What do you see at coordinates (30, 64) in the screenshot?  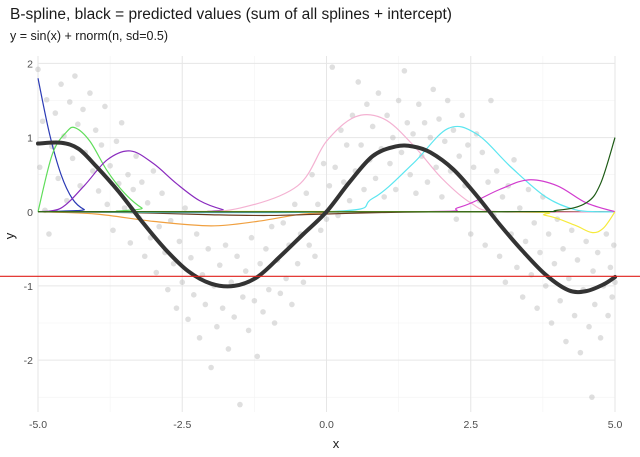 I see `y-tick-label: 2` at bounding box center [30, 64].